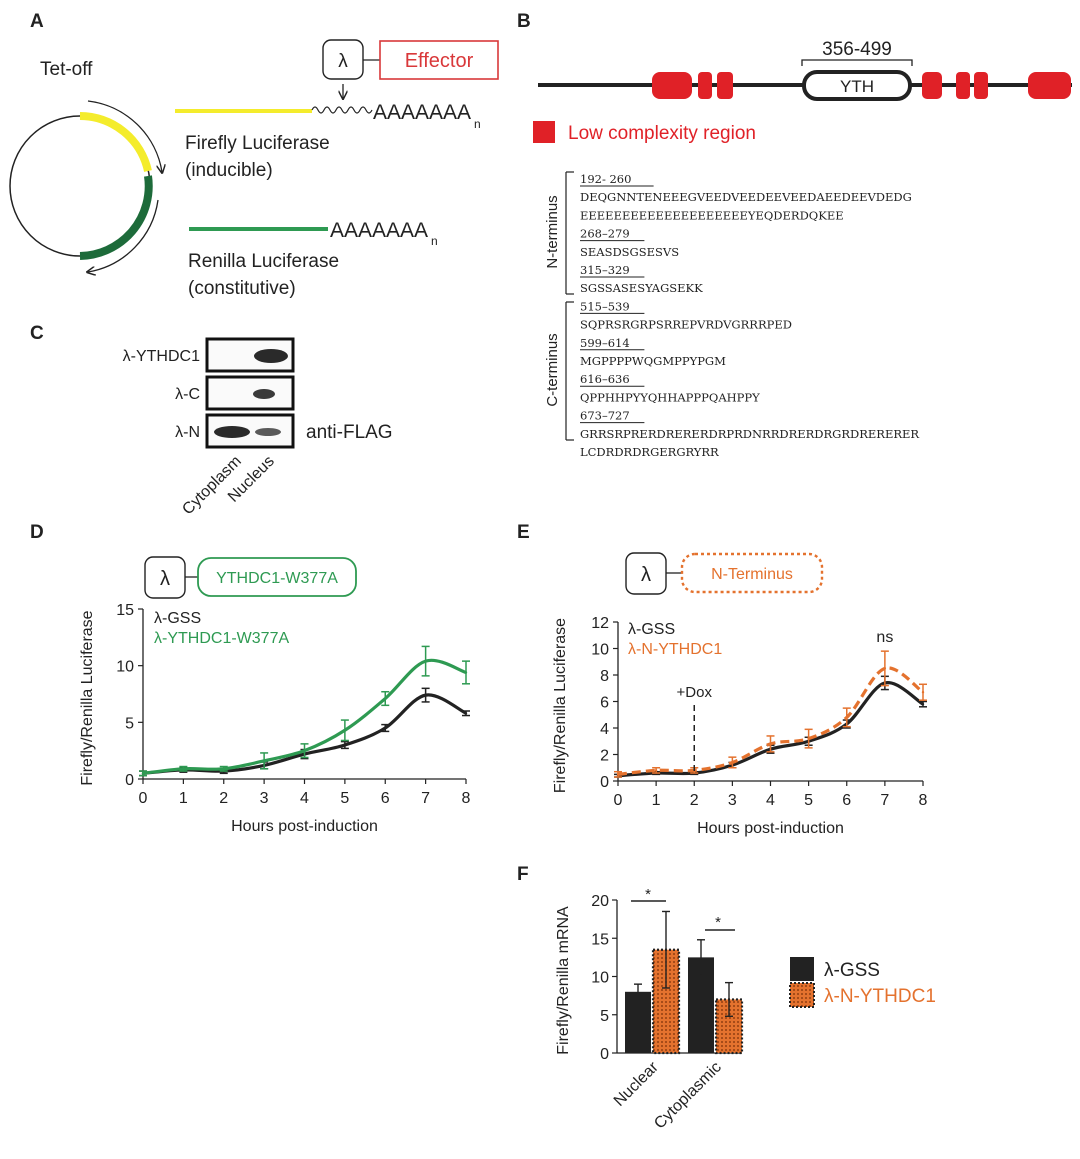  Describe the element at coordinates (638, 1022) in the screenshot. I see `bar-gss-nuclear` at that location.